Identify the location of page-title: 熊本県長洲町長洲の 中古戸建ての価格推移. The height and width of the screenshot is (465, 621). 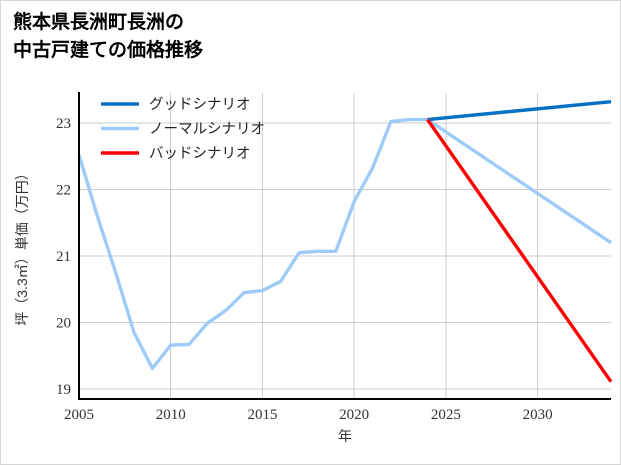
(108, 36).